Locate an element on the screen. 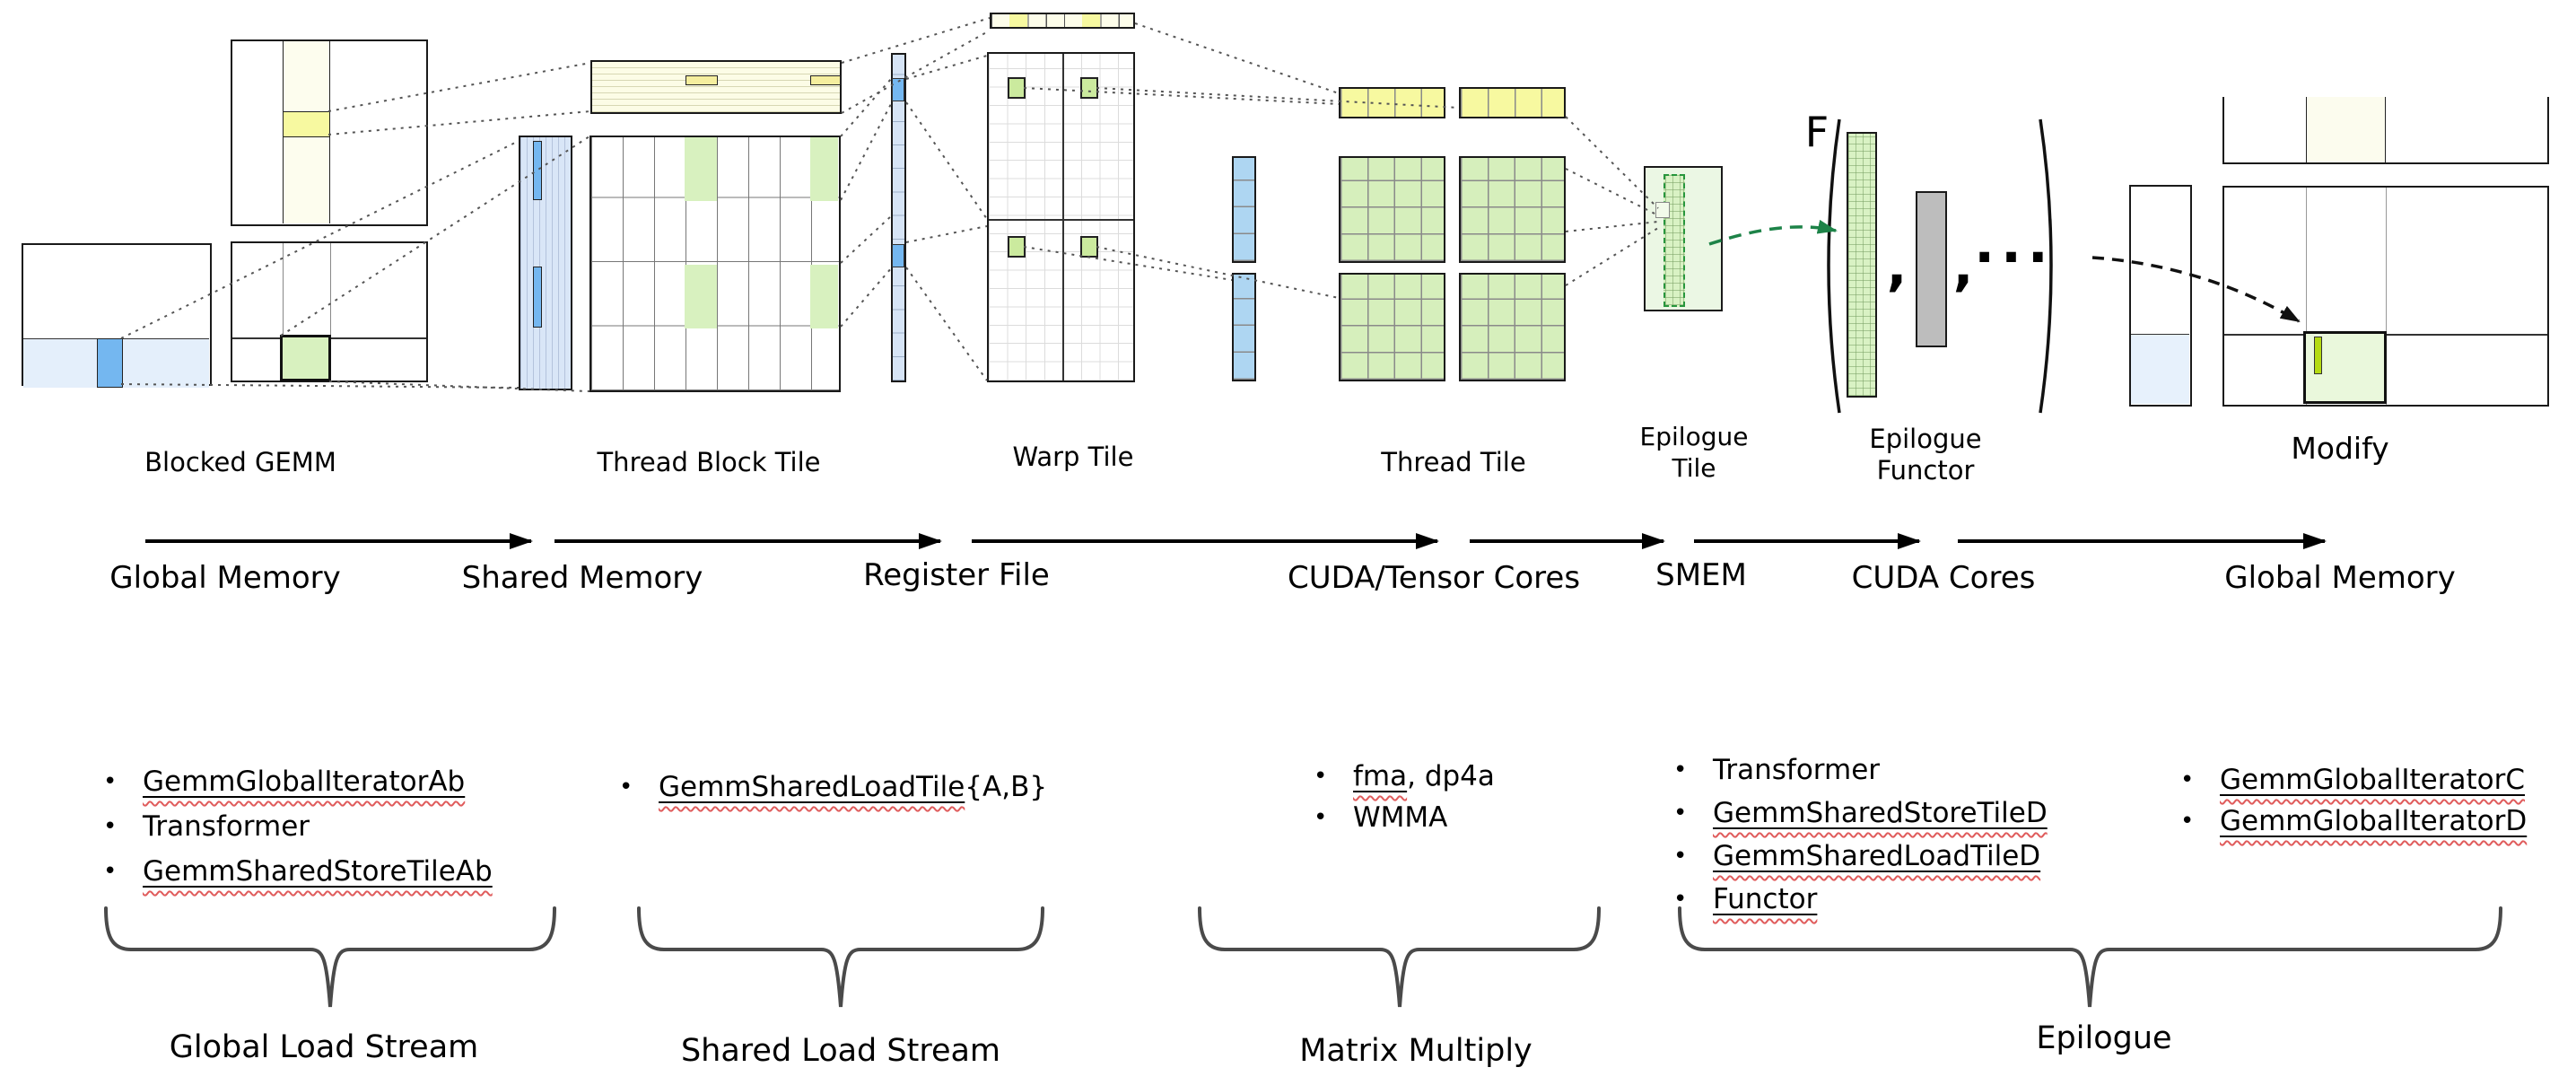 This screenshot has height=1085, width=2576. thread-block-smem-b-row is located at coordinates (716, 87).